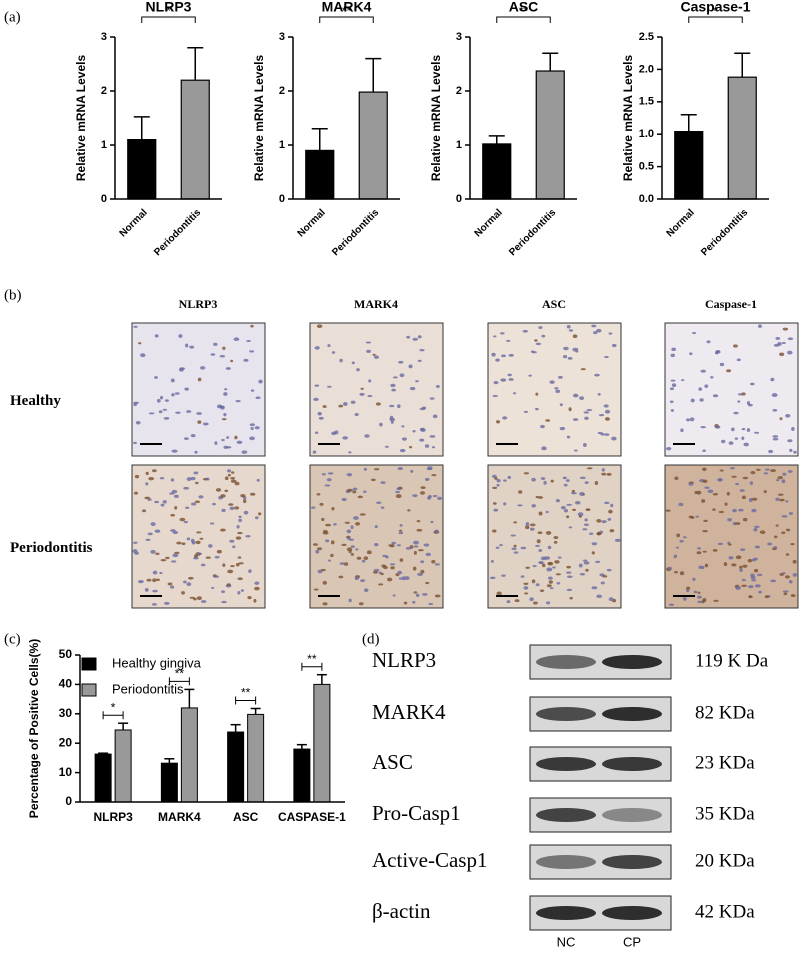 The height and width of the screenshot is (953, 800). Describe the element at coordinates (312, 659) in the screenshot. I see `significance-label: **` at that location.